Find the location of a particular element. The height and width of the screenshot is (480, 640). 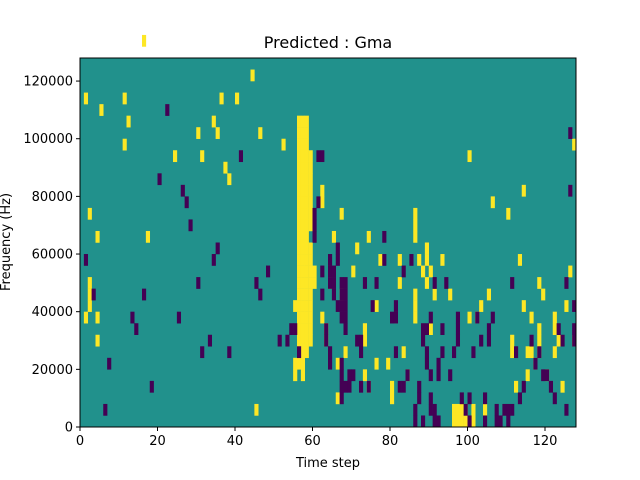

y-tick-label: 0 is located at coordinates (69, 428).